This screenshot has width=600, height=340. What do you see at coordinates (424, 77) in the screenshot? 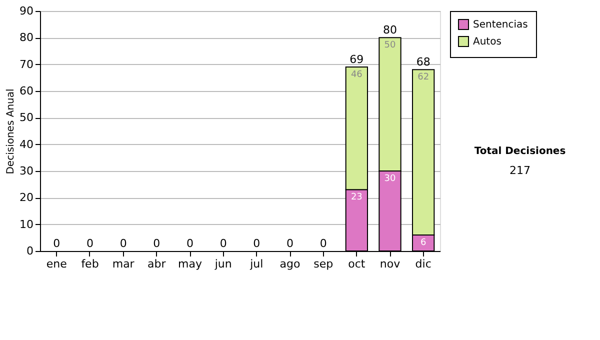
I see `data-label: 62` at bounding box center [424, 77].